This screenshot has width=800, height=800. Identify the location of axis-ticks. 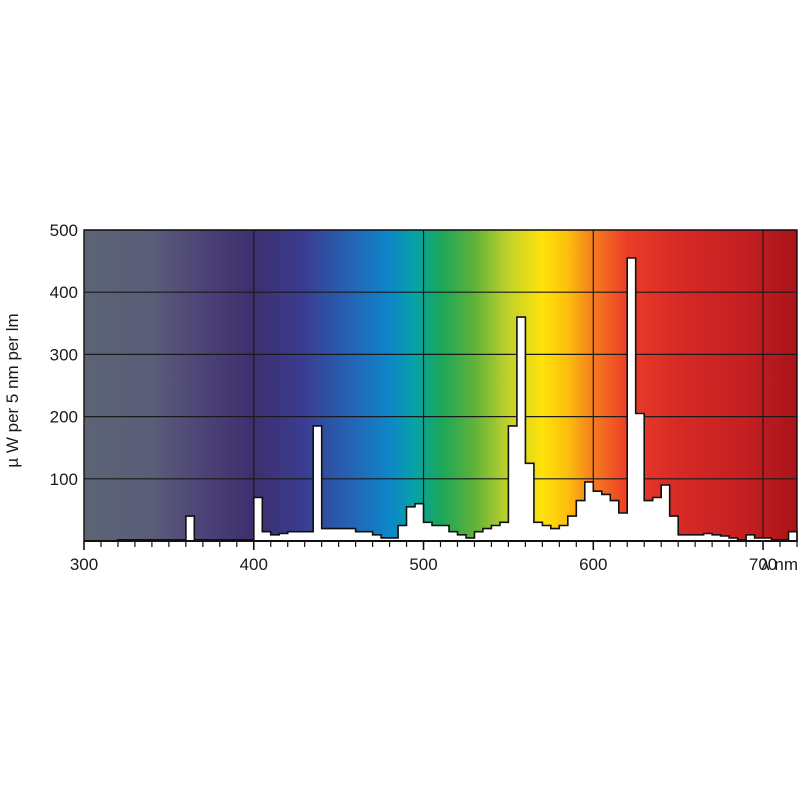
(440, 545).